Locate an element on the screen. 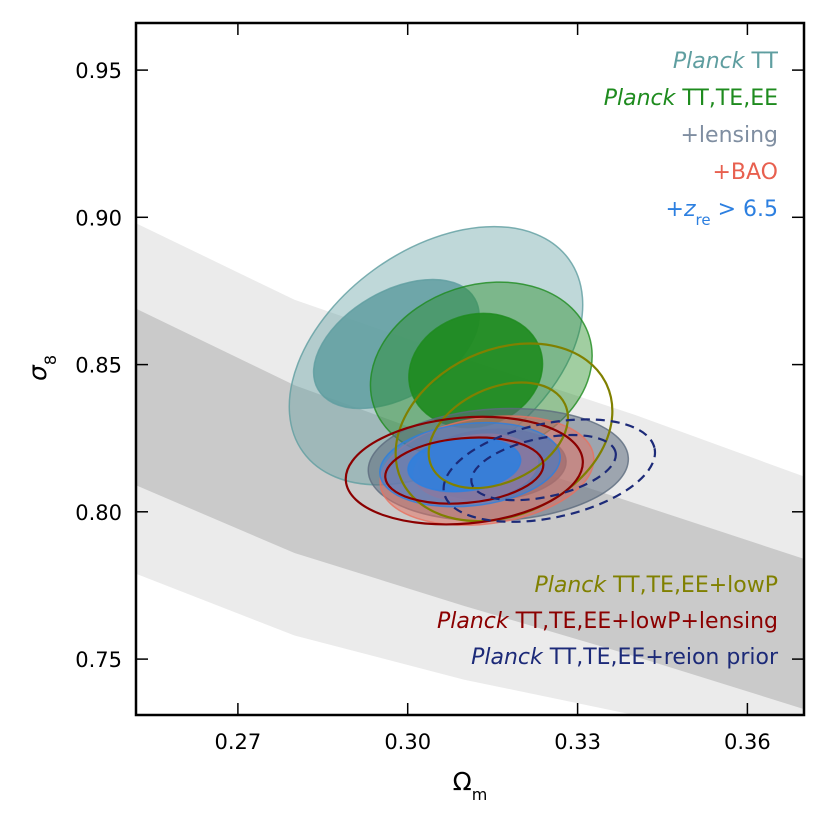  y-tick-label: 0.90 is located at coordinates (98, 218).